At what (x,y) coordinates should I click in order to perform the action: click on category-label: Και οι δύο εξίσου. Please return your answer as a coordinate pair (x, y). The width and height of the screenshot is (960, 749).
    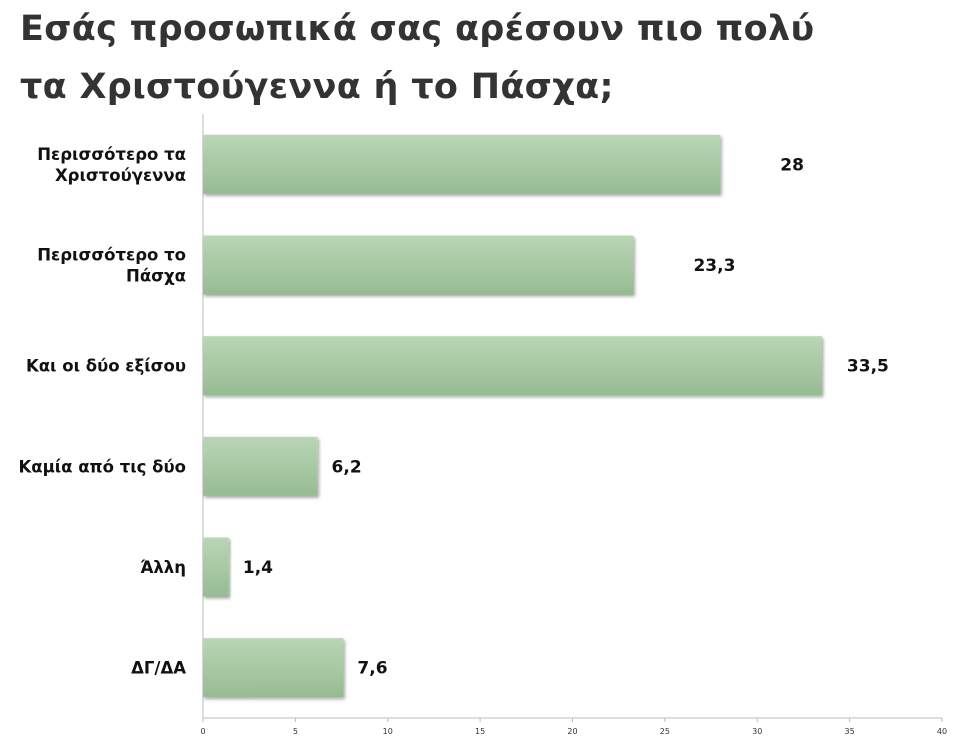
    Looking at the image, I should click on (106, 366).